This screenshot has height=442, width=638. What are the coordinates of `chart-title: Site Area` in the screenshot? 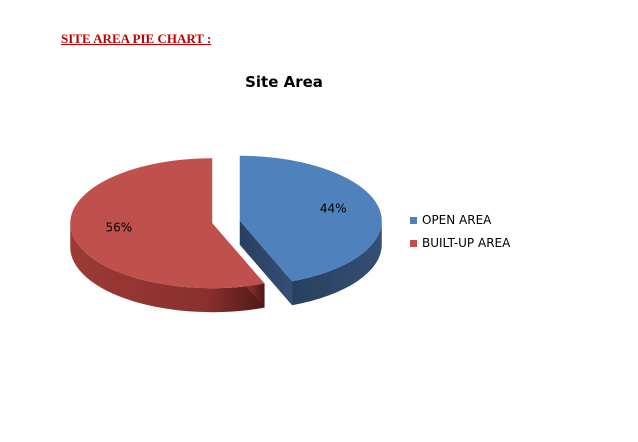 It's located at (284, 82).